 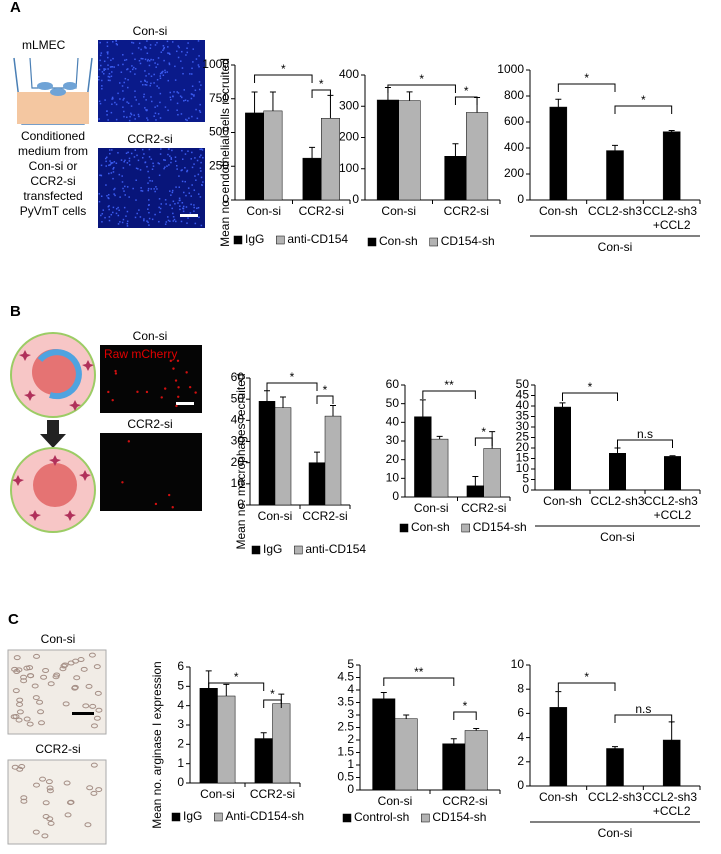 What do you see at coordinates (83, 713) in the screenshot?
I see `scale-bar` at bounding box center [83, 713].